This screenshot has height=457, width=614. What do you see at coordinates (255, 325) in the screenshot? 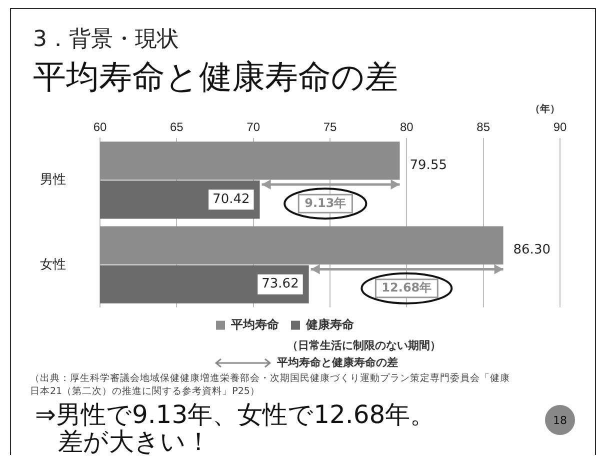
I see `legend-label: 平均寿命` at bounding box center [255, 325].